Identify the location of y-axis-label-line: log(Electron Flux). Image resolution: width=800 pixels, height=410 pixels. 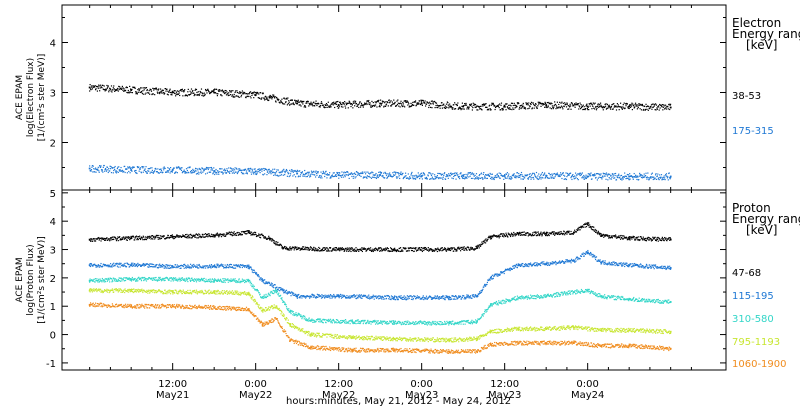
(31, 97).